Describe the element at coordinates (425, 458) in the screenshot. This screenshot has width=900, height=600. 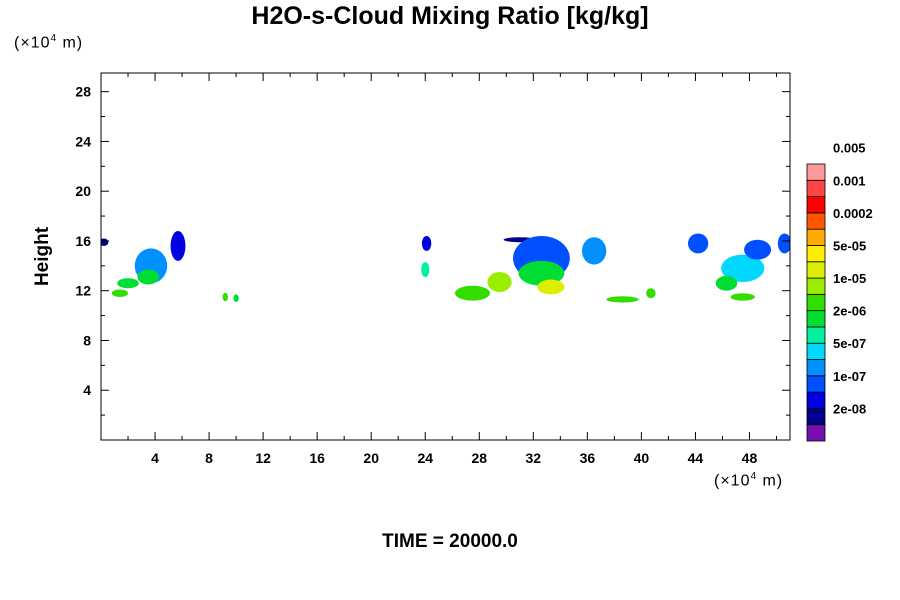
I see `x-tick-label: 24` at that location.